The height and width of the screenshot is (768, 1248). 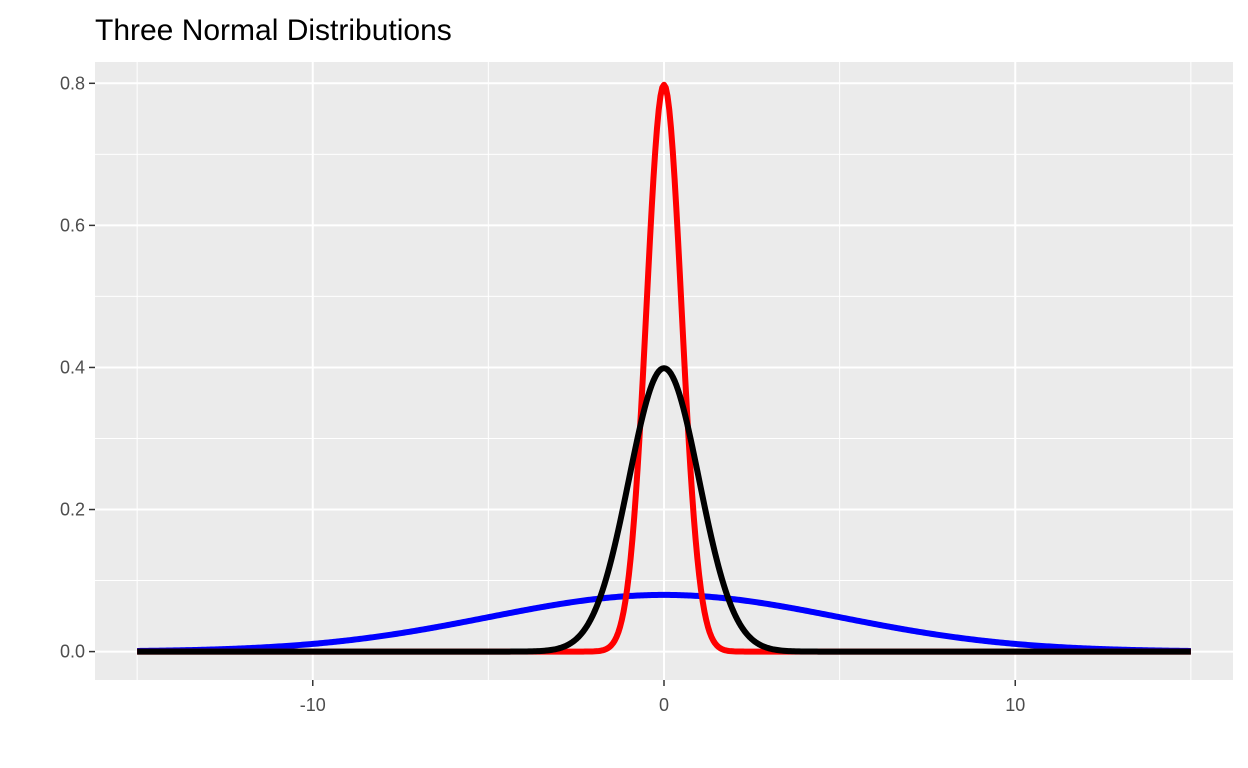 What do you see at coordinates (72, 367) in the screenshot?
I see `y-tick-label: 0.4` at bounding box center [72, 367].